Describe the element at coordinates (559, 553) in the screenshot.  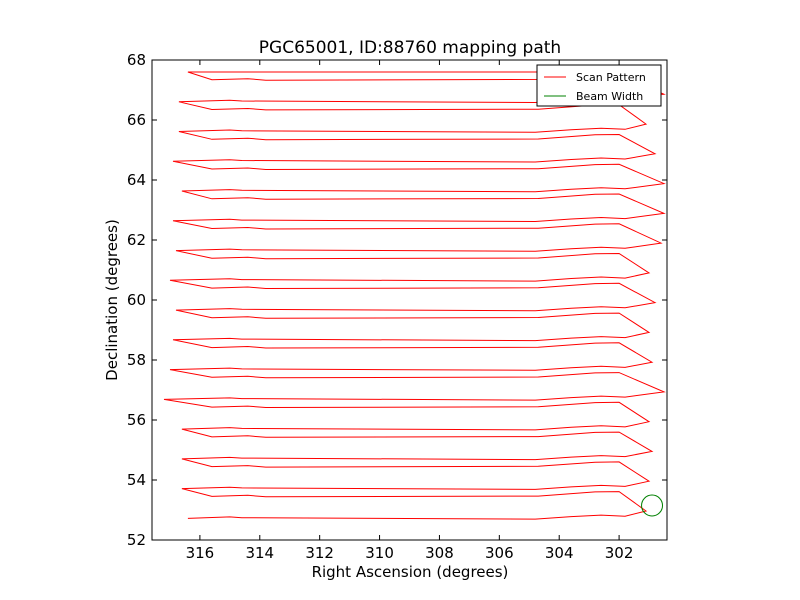
I see `x-tick-label: 304` at that location.